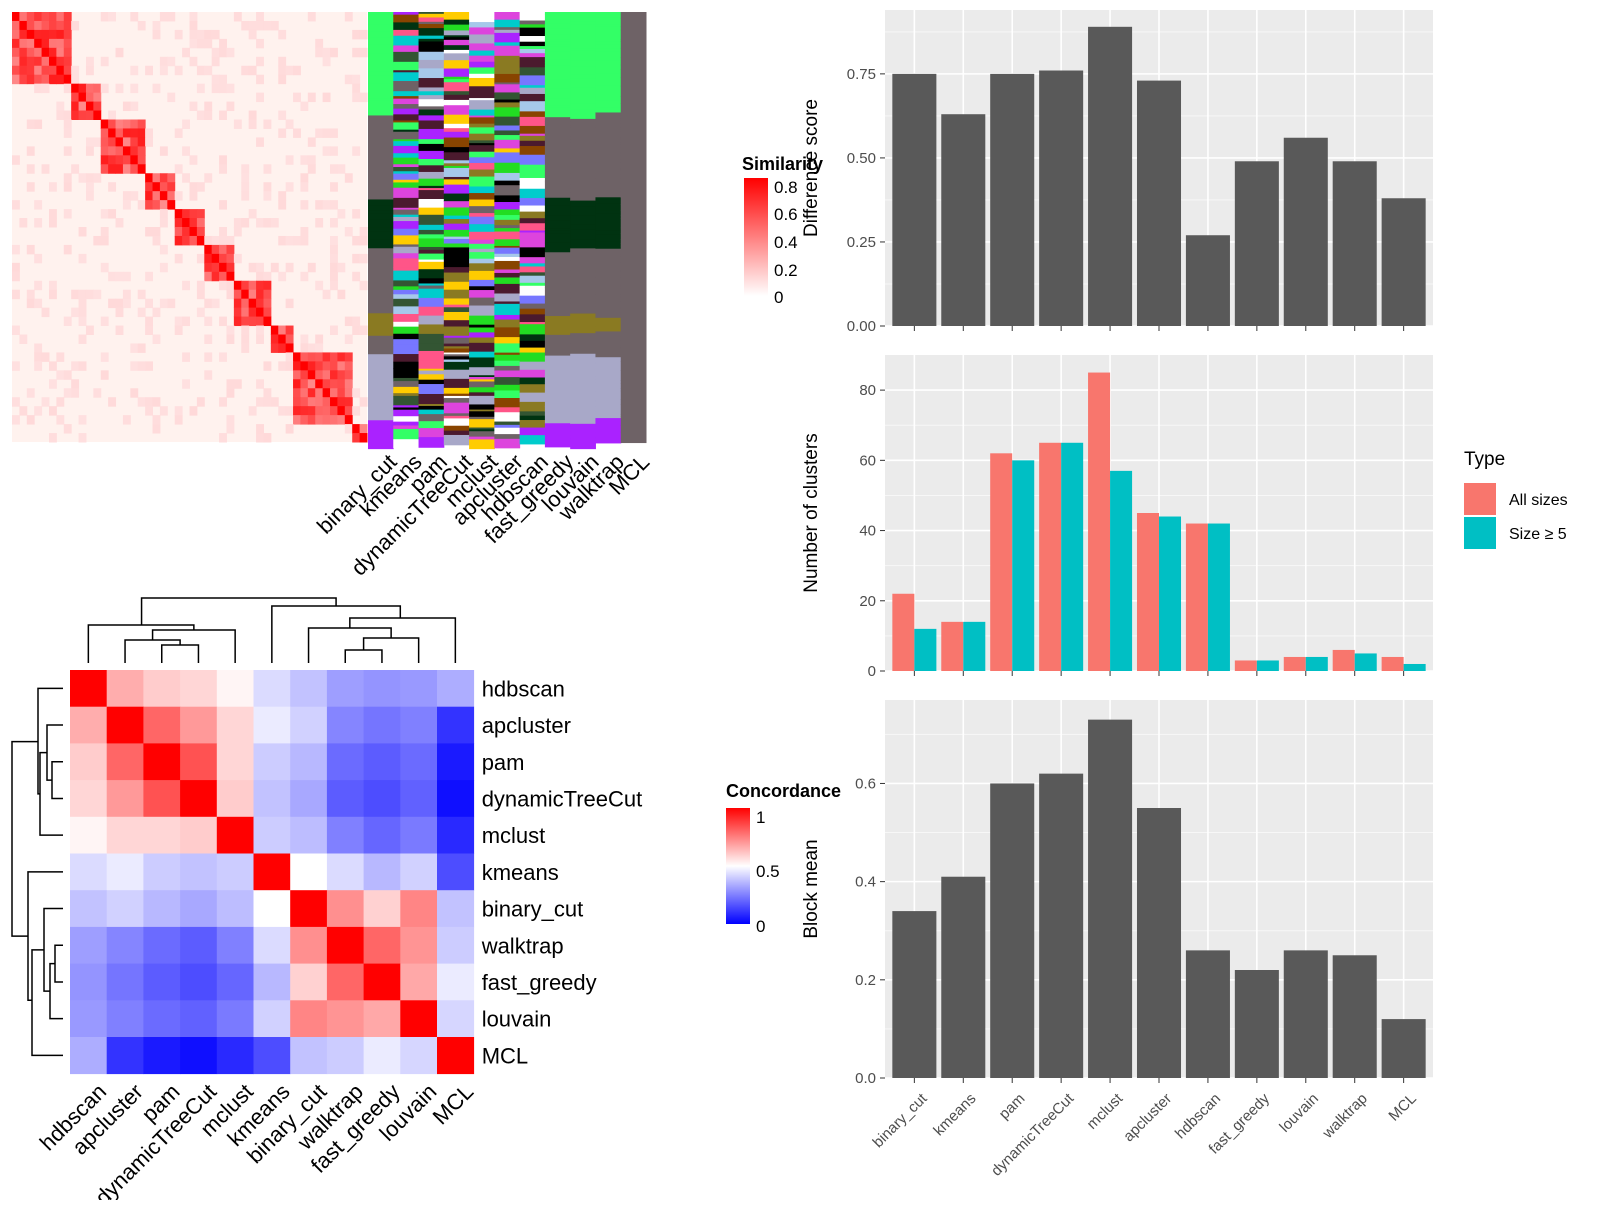 This screenshot has height=1205, width=1600. Describe the element at coordinates (336, 634) in the screenshot. I see `dendrogram-branch` at that location.